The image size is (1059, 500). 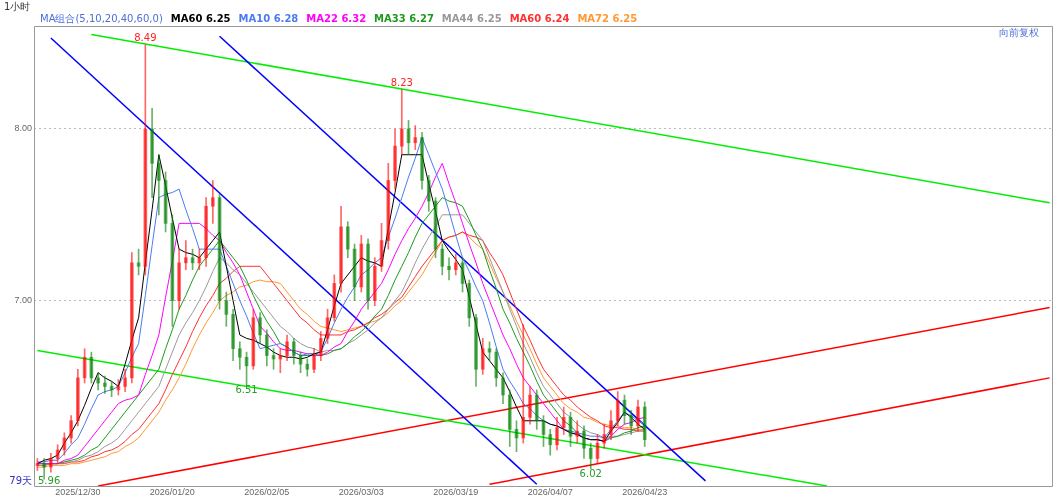 I want to click on annotation: 6.51, so click(x=246, y=390).